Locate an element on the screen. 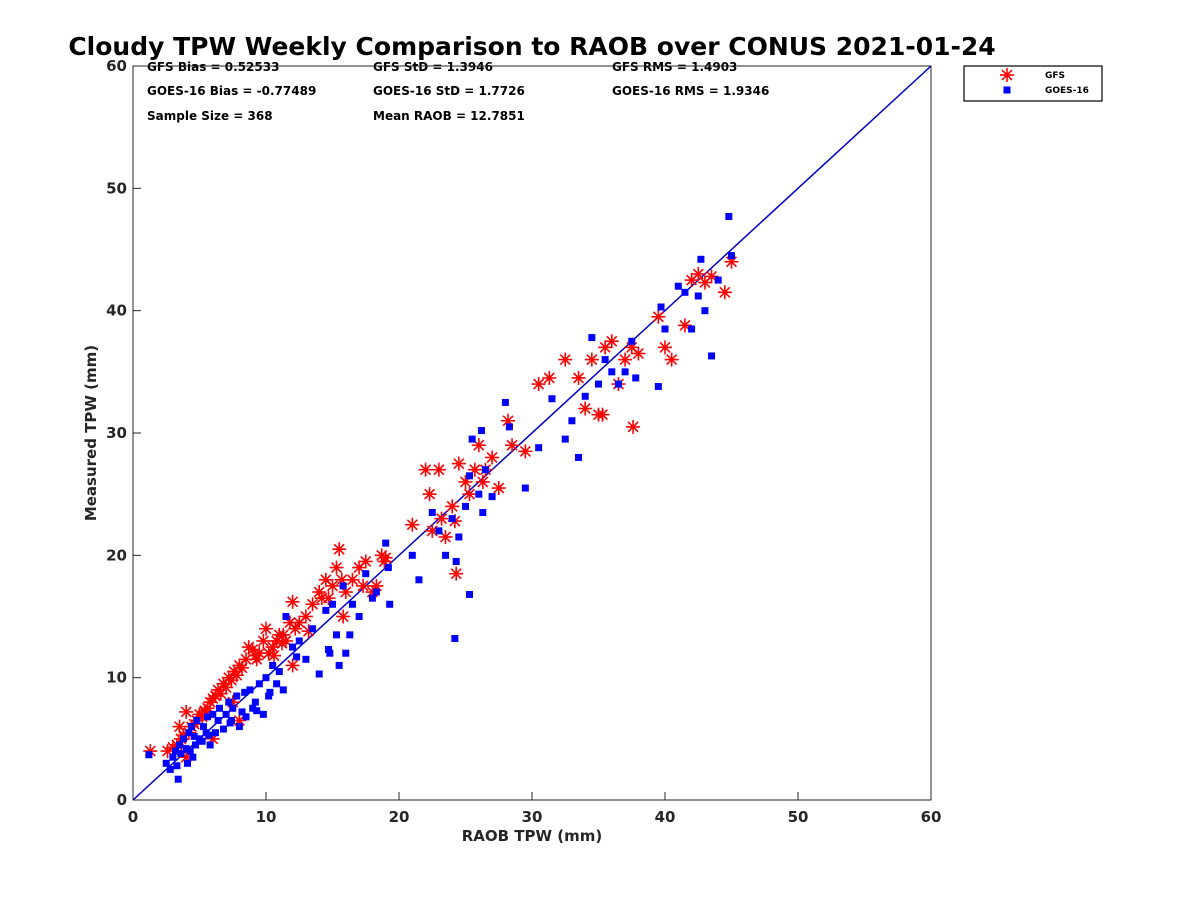  x-axis-label: RAOB TPW (mm) is located at coordinates (532, 836).